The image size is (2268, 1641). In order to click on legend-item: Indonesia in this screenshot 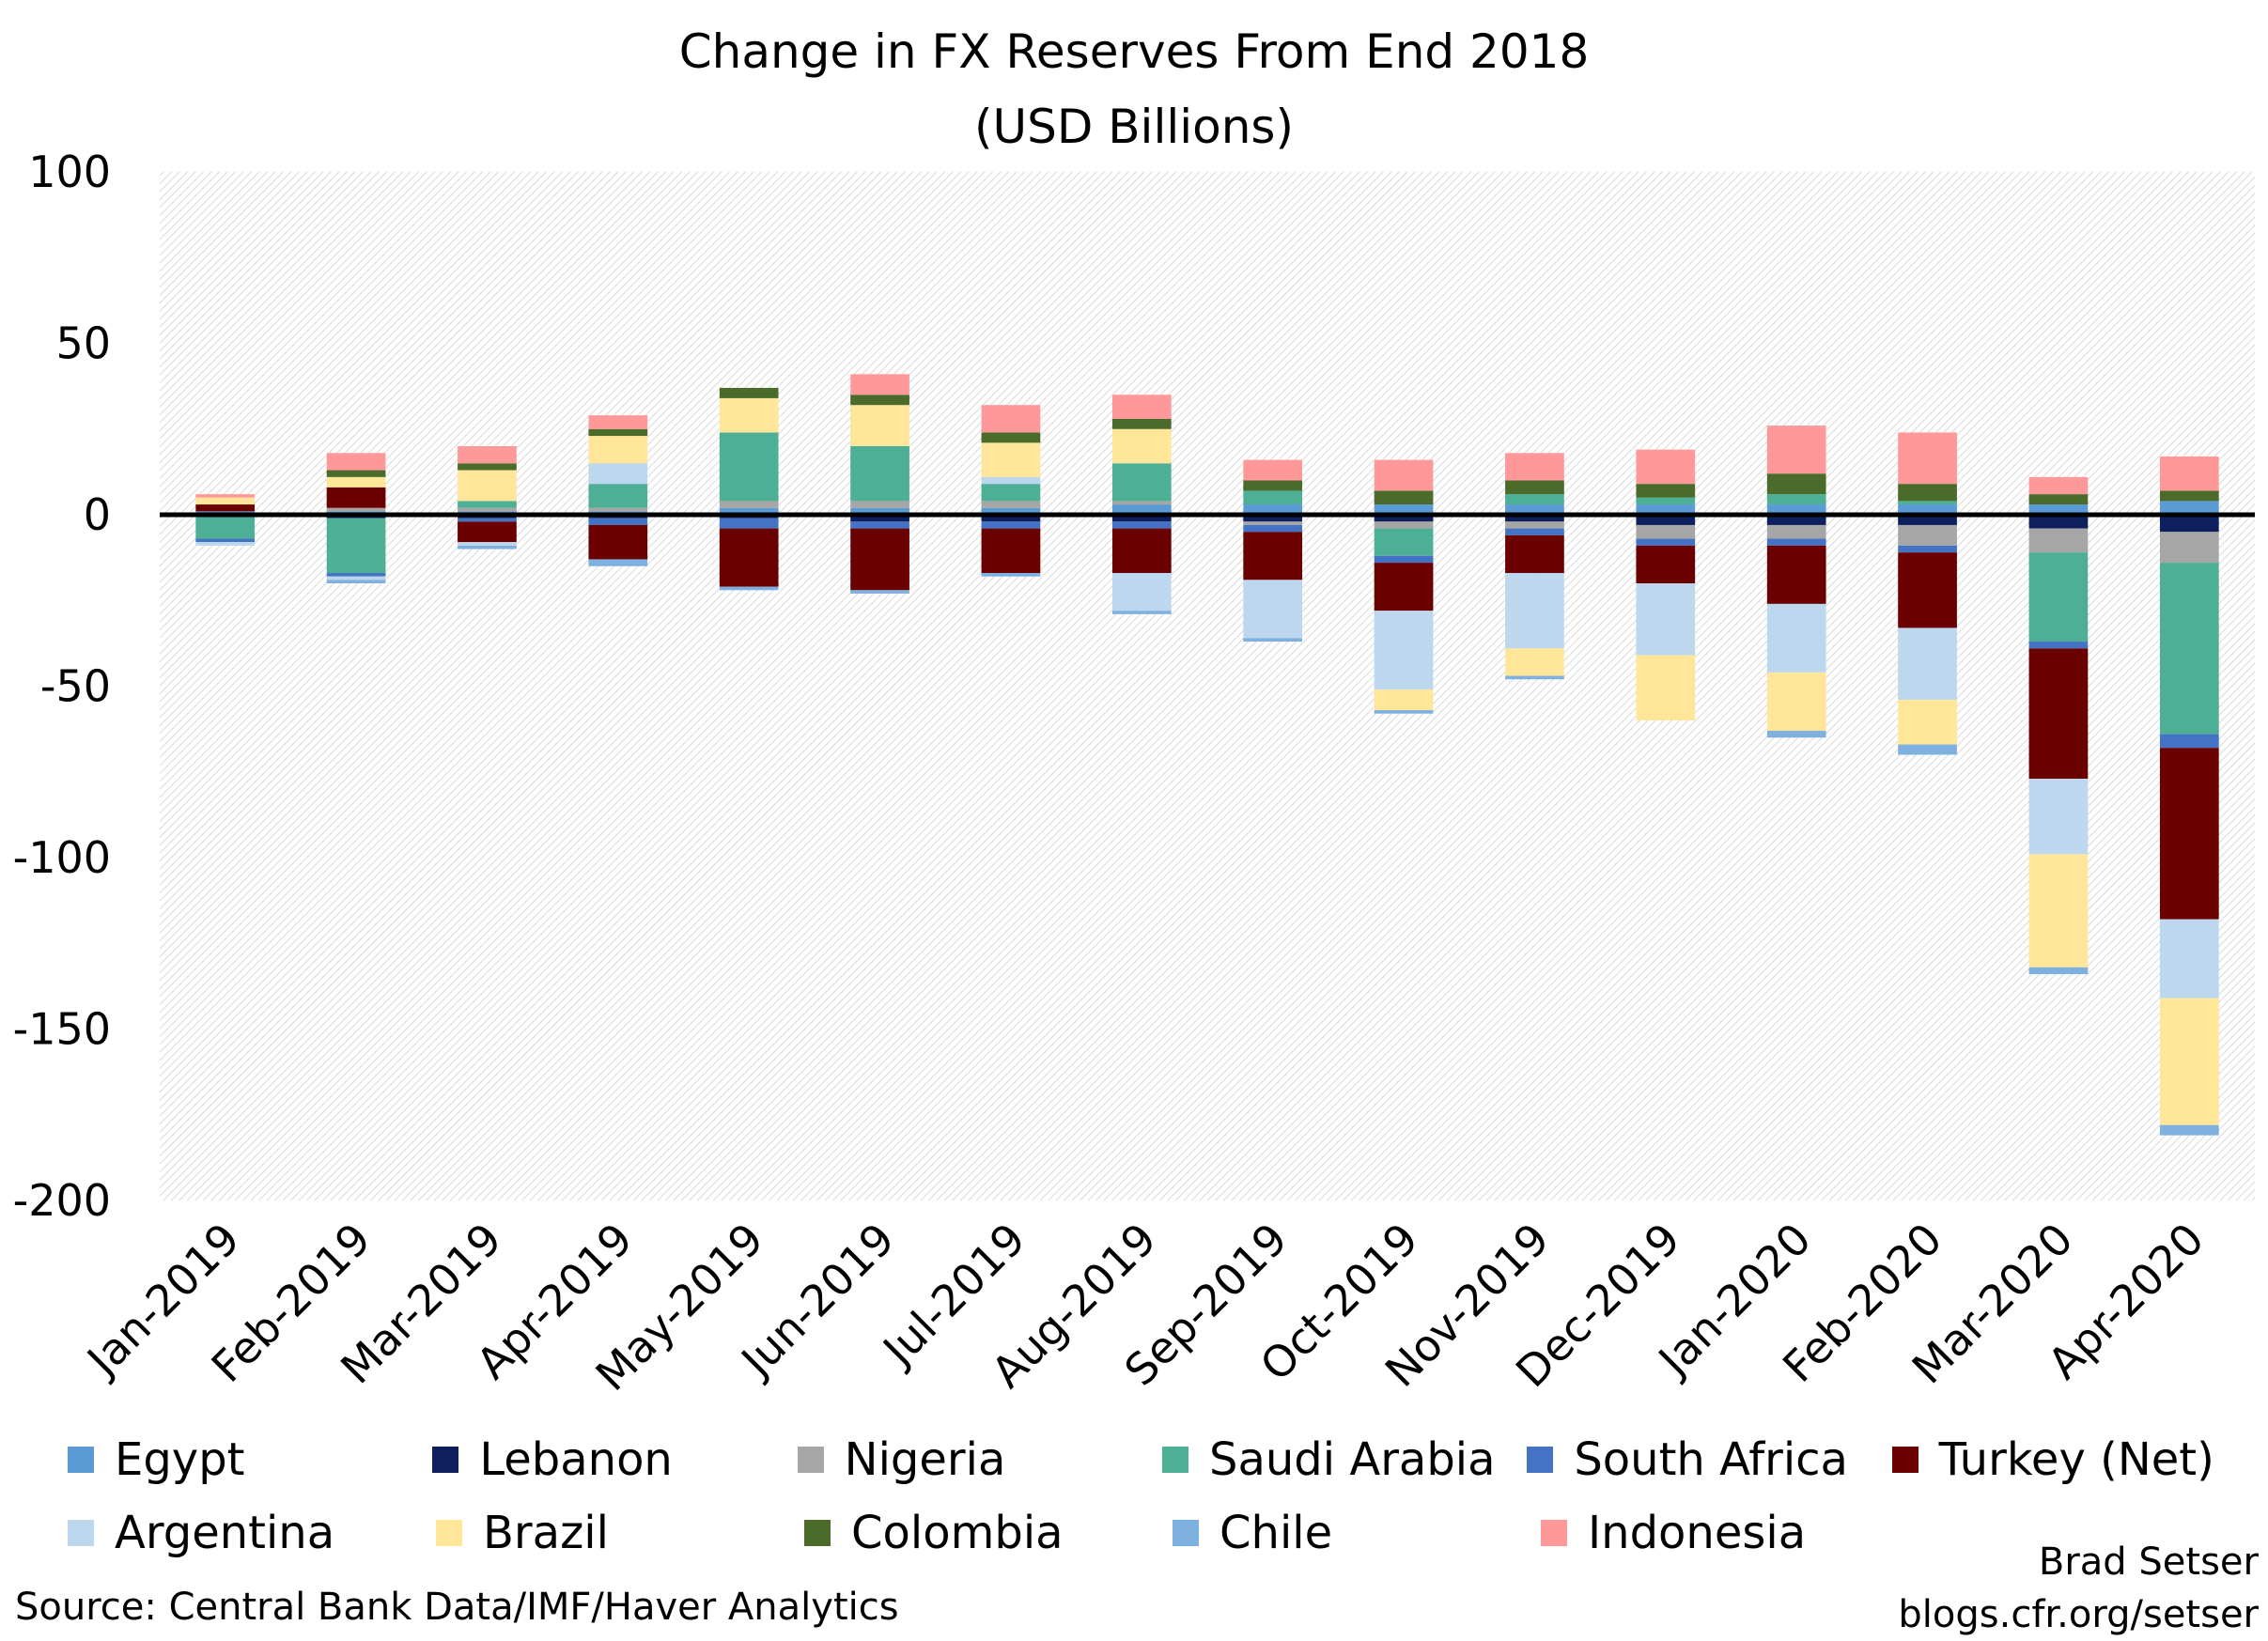, I will do `click(1725, 1533)`.